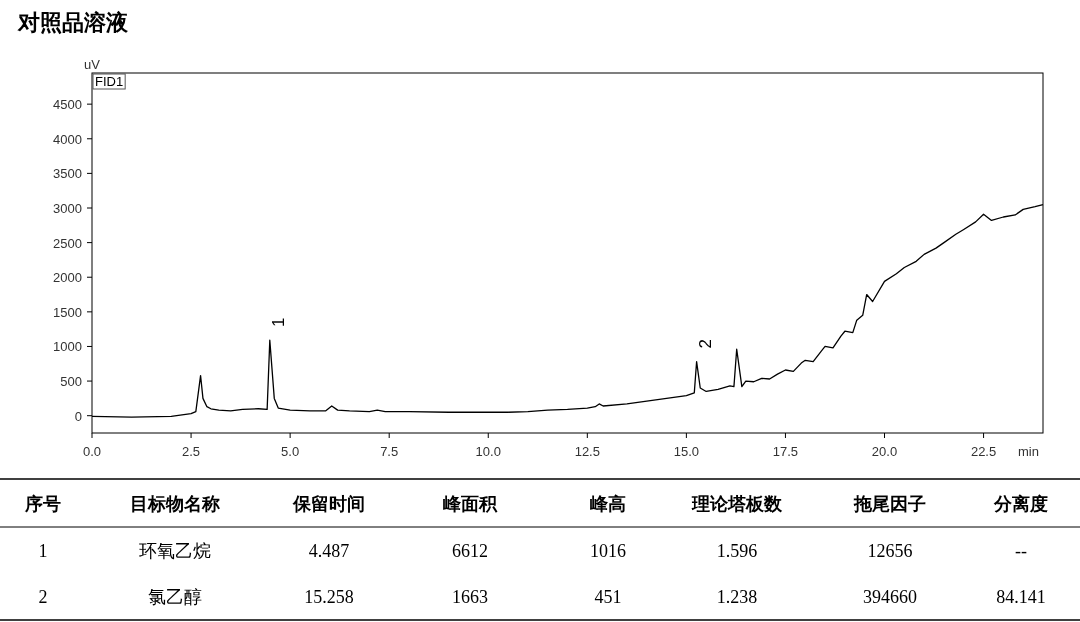 This screenshot has width=1080, height=622. Describe the element at coordinates (1028, 451) in the screenshot. I see `x-axis-title: min` at that location.